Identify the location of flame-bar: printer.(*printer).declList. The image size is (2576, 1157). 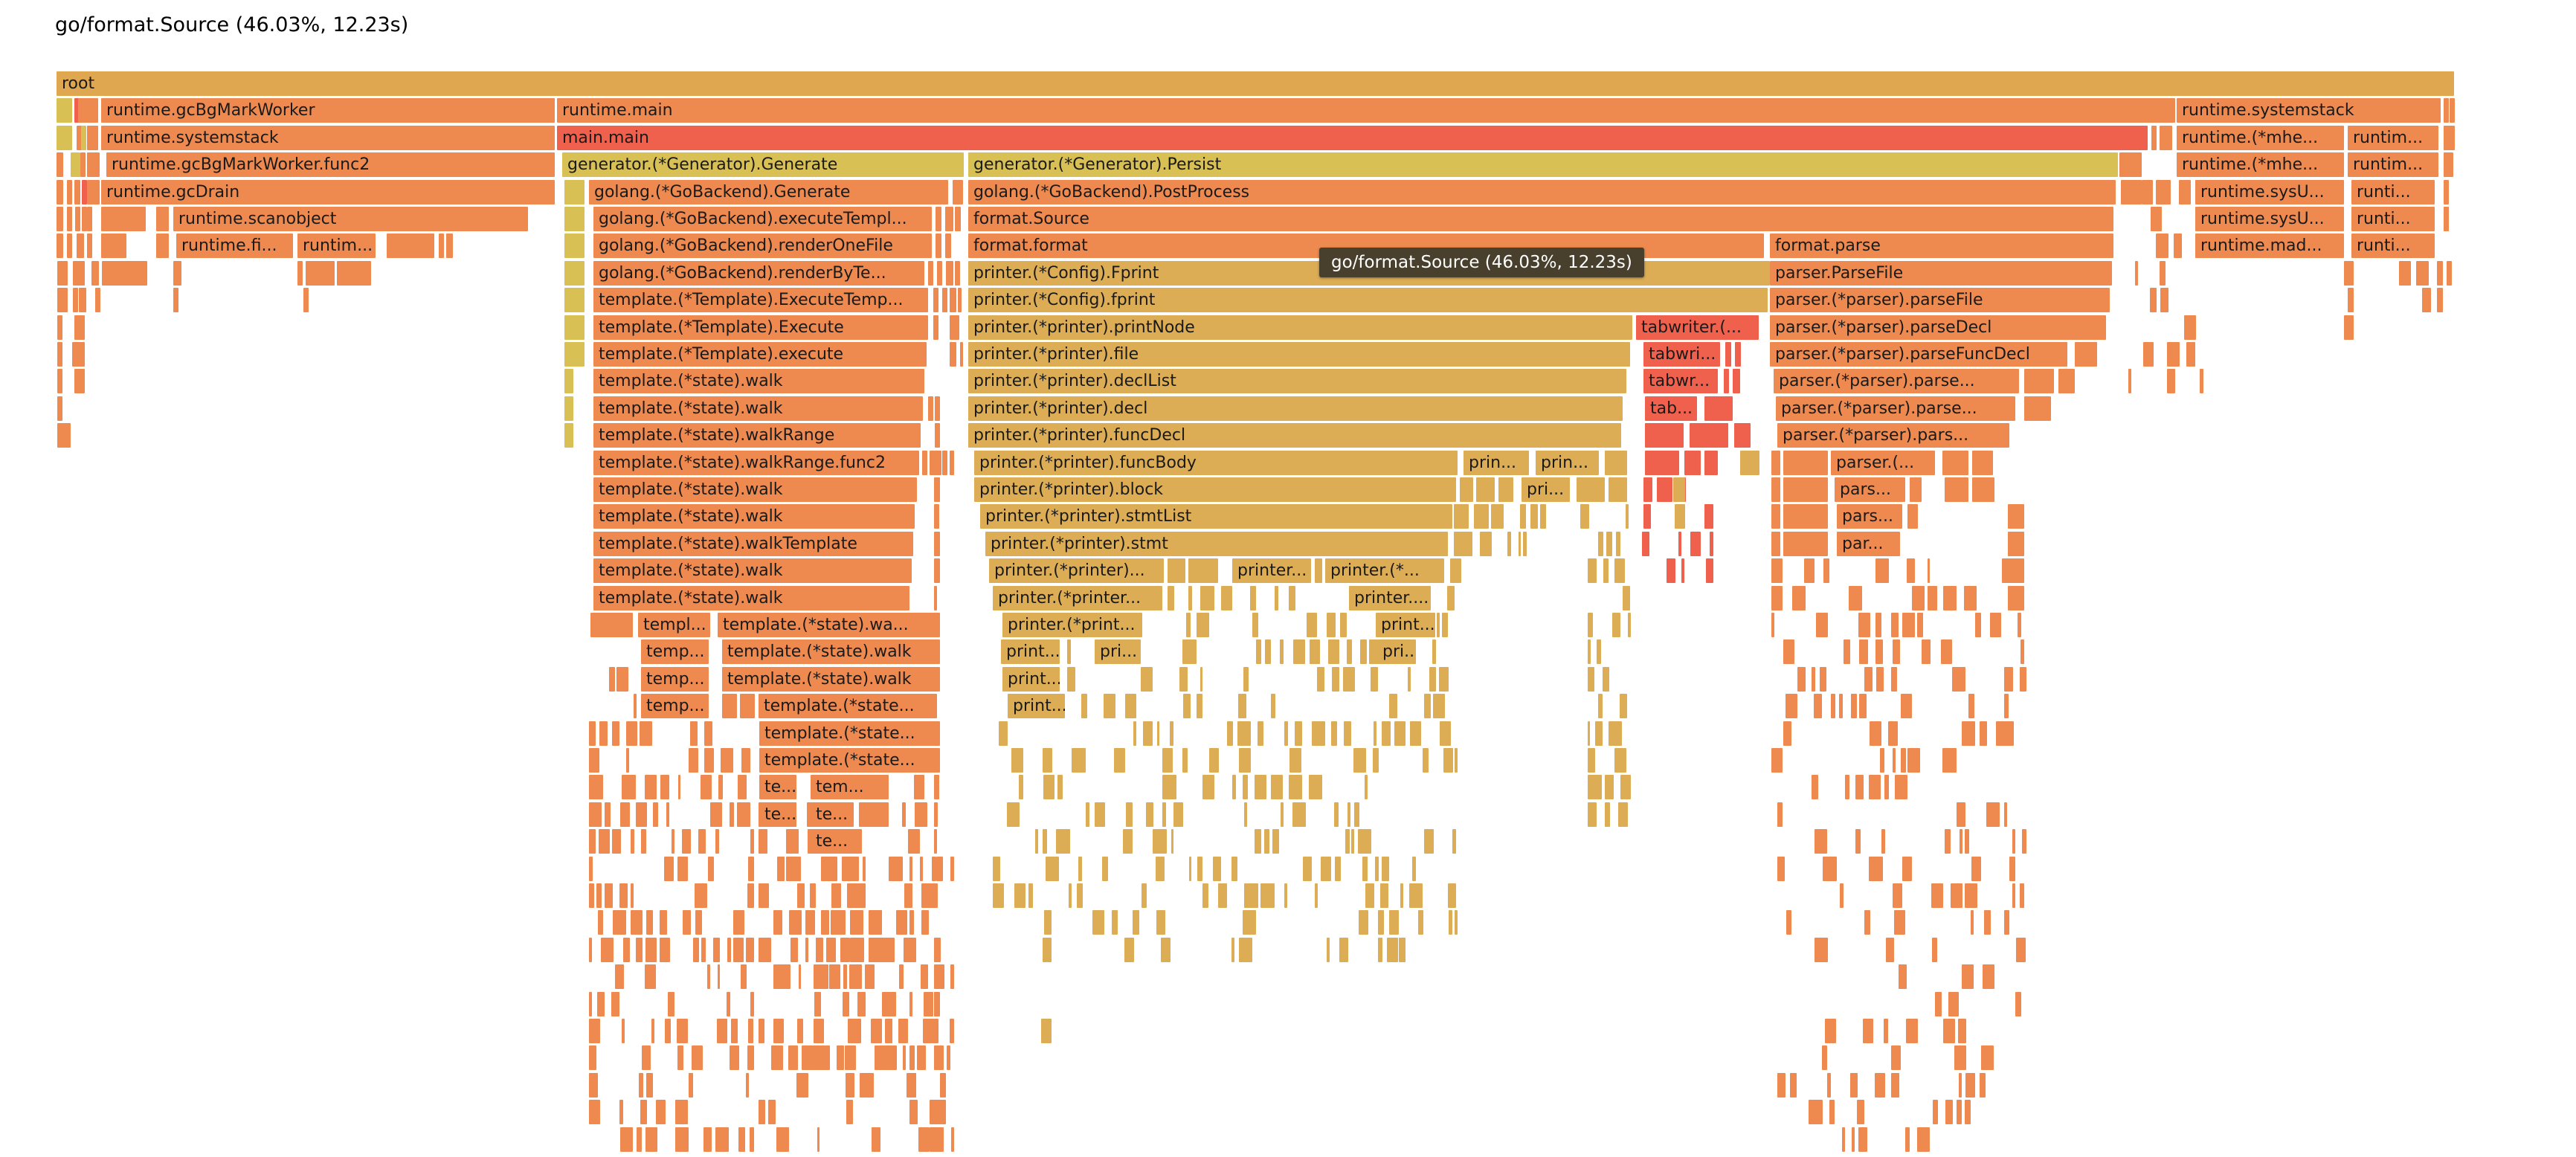
(1297, 381).